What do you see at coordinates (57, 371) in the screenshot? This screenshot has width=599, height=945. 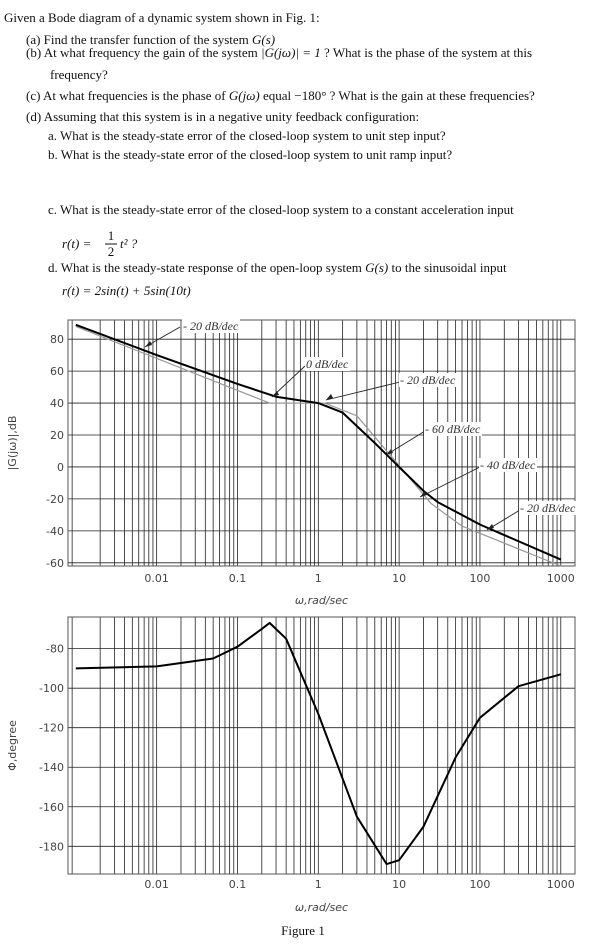 I see `y-tick-label: 60` at bounding box center [57, 371].